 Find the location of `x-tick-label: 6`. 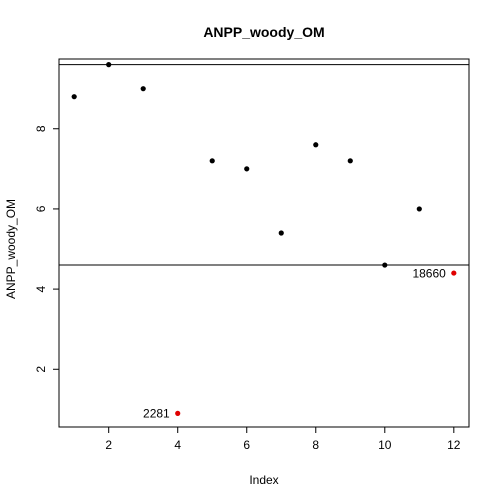

x-tick-label: 6 is located at coordinates (246, 445).